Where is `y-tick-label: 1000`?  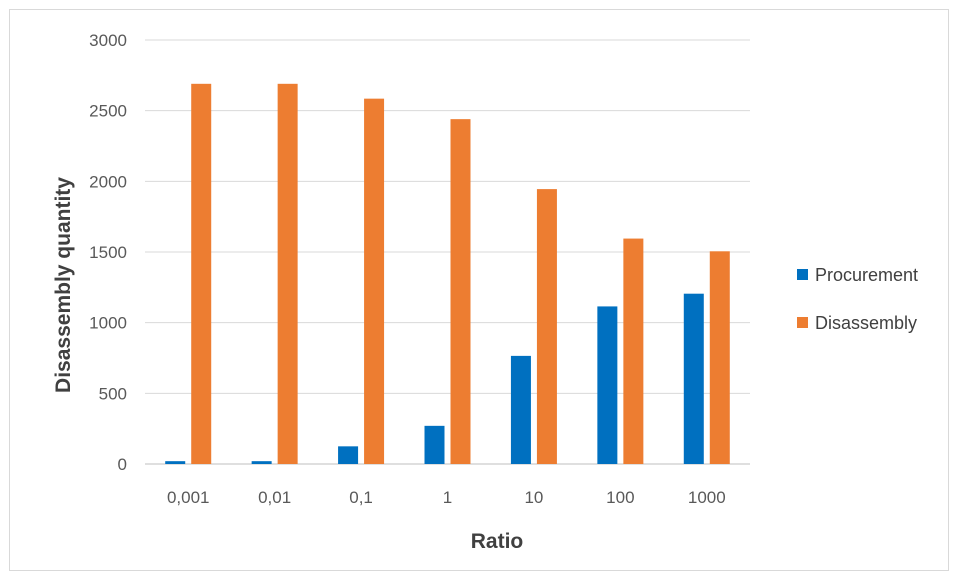
y-tick-label: 1000 is located at coordinates (108, 323).